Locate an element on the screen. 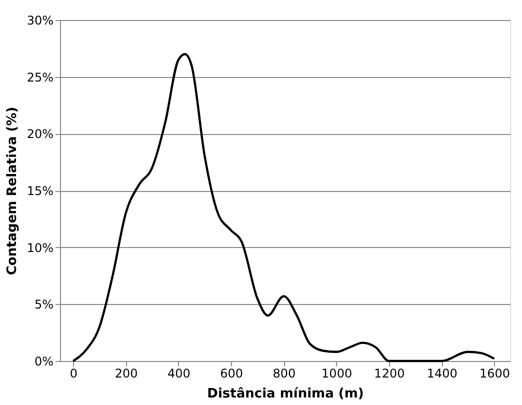 The height and width of the screenshot is (405, 522). y-tick-label: 20% is located at coordinates (40, 134).